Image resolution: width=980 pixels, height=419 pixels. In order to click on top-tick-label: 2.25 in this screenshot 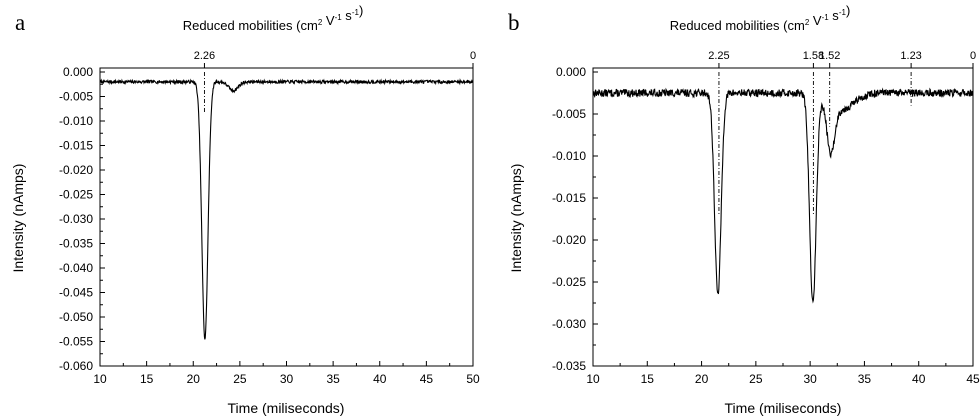, I will do `click(718, 56)`.